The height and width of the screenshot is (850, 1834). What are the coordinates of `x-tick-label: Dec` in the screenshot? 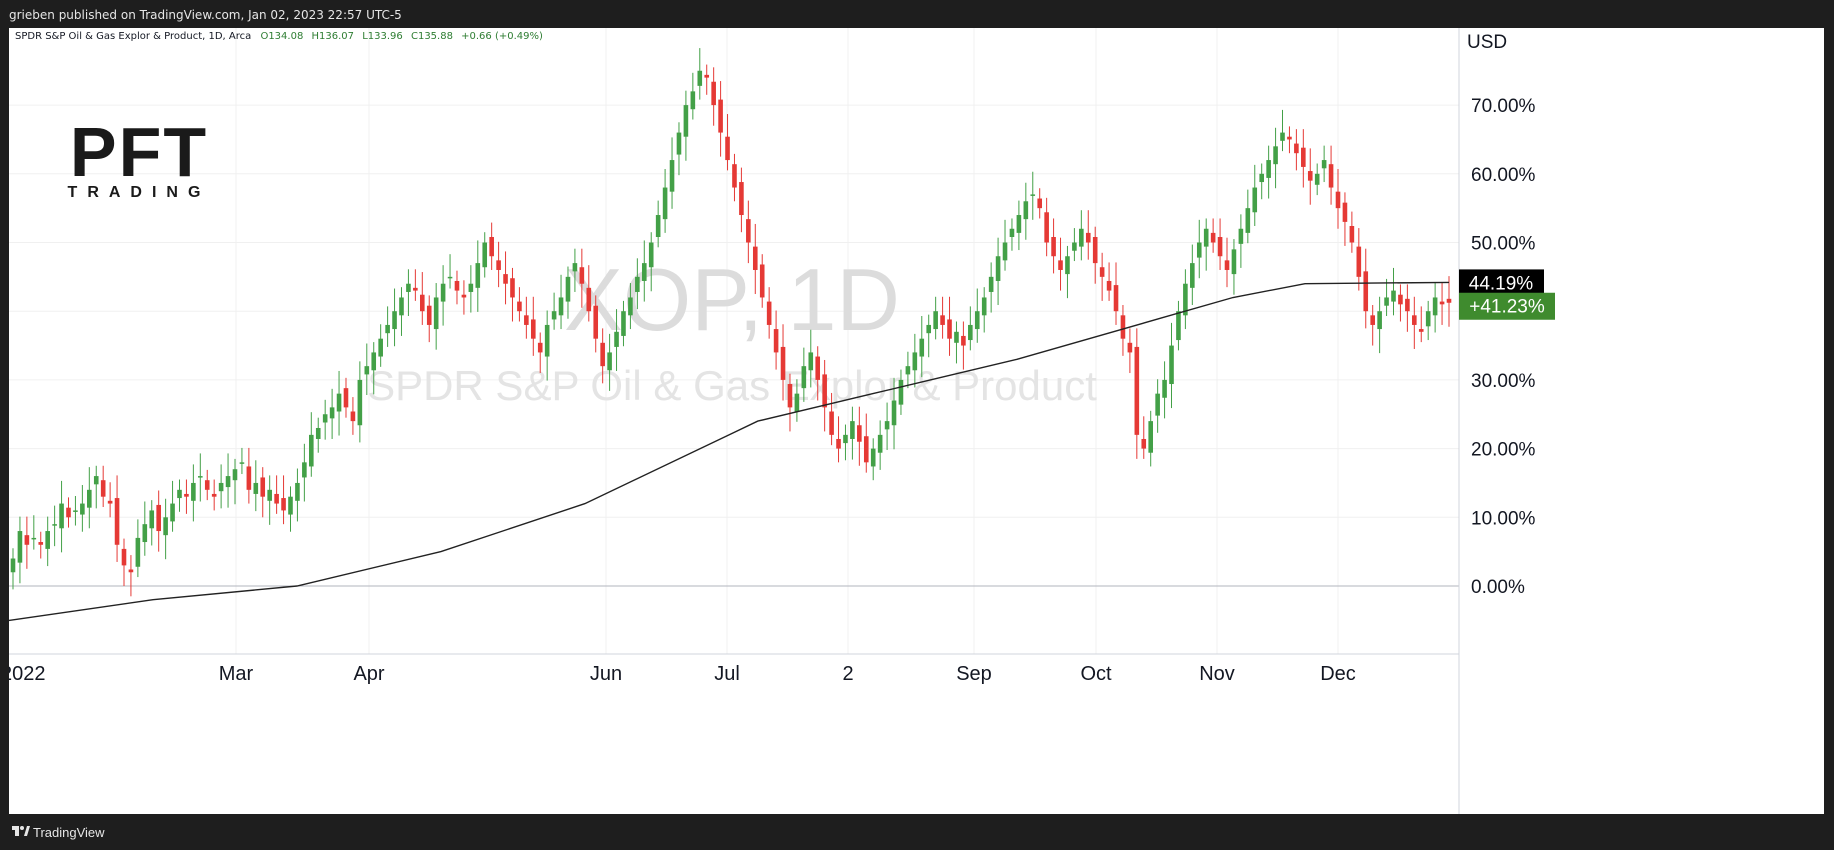 It's located at (1338, 674).